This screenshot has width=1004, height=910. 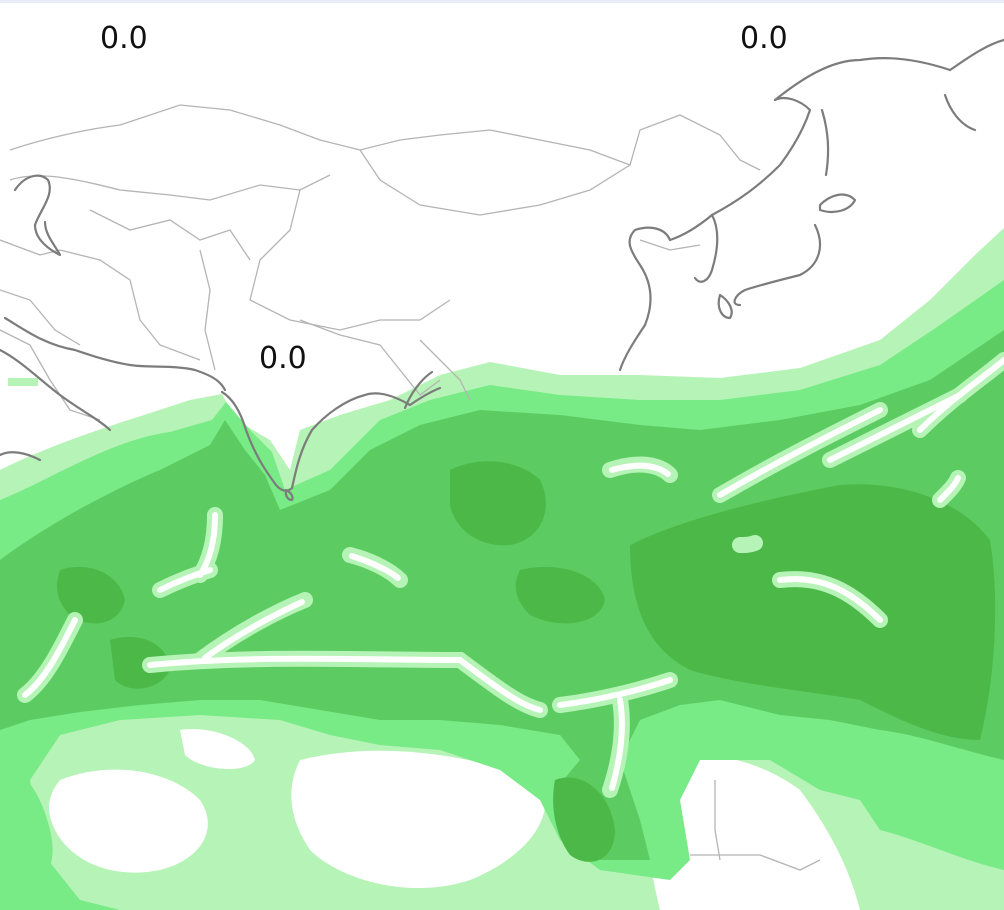 I want to click on border-indochina, so click(x=445, y=370).